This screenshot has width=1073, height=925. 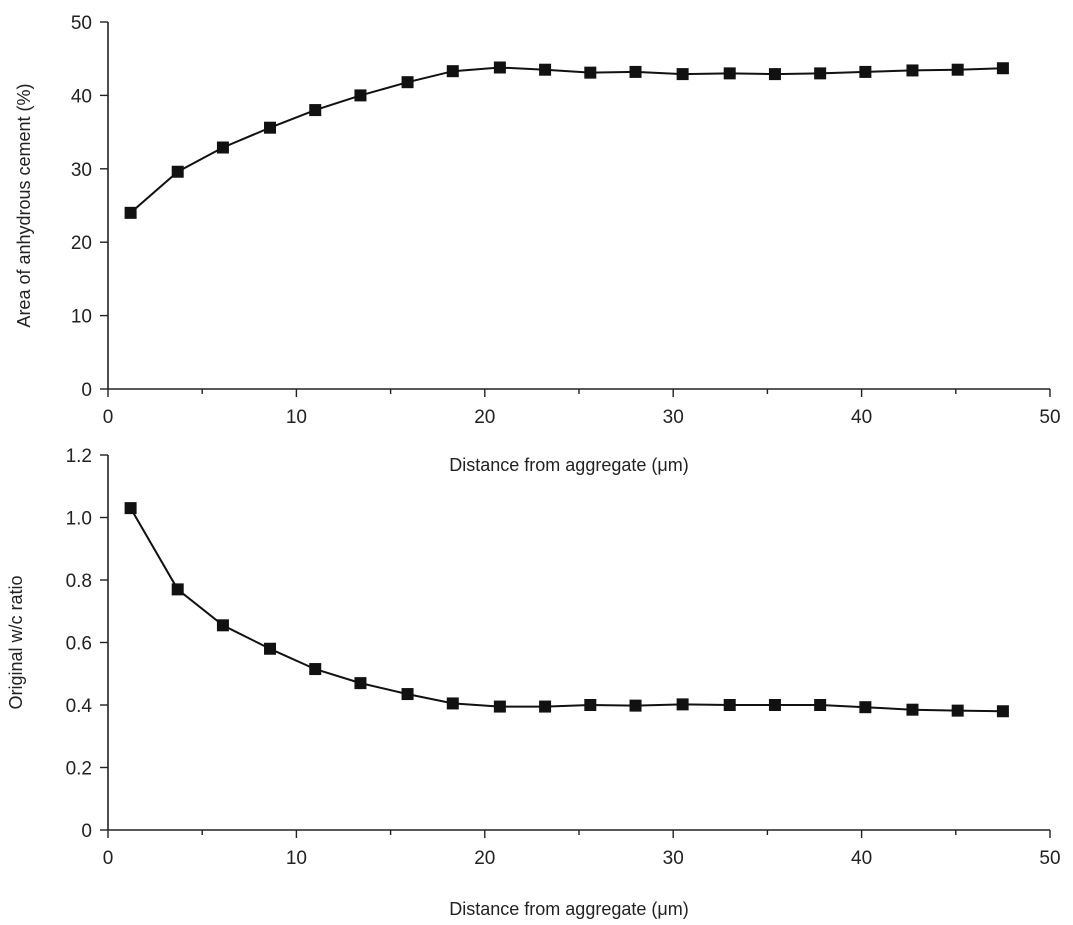 What do you see at coordinates (566, 140) in the screenshot?
I see `series-line` at bounding box center [566, 140].